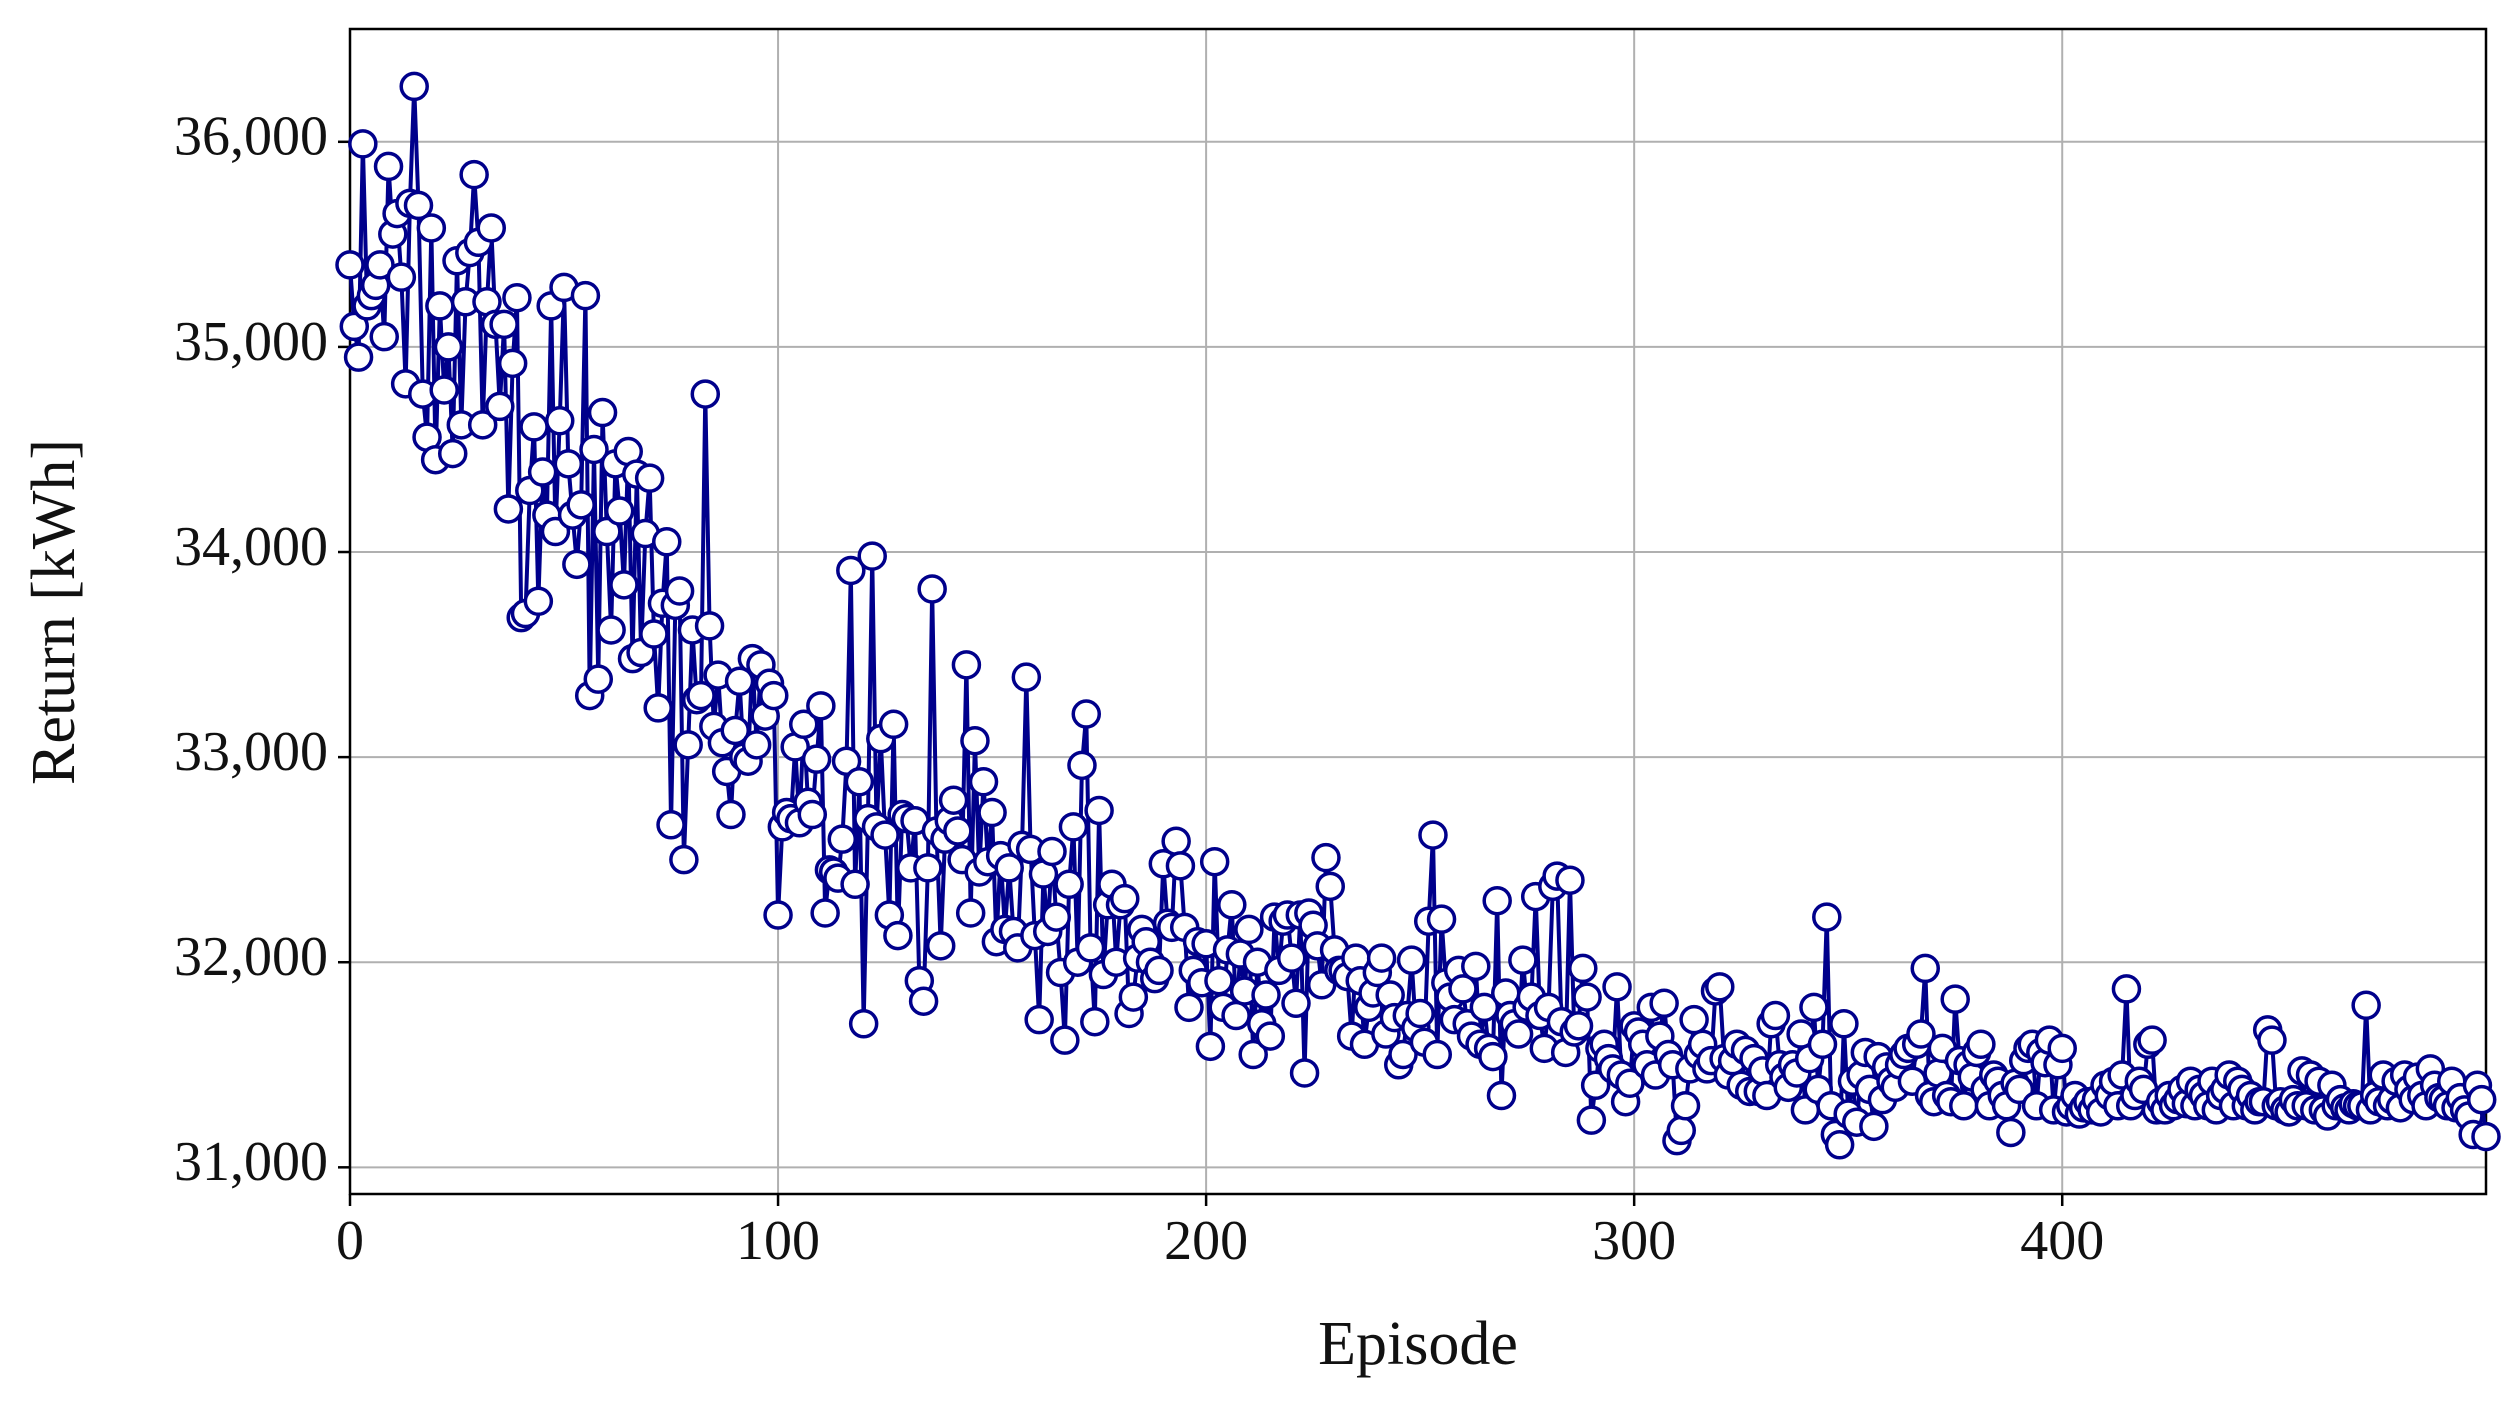  I want to click on x-tick-label: 0, so click(350, 1241).